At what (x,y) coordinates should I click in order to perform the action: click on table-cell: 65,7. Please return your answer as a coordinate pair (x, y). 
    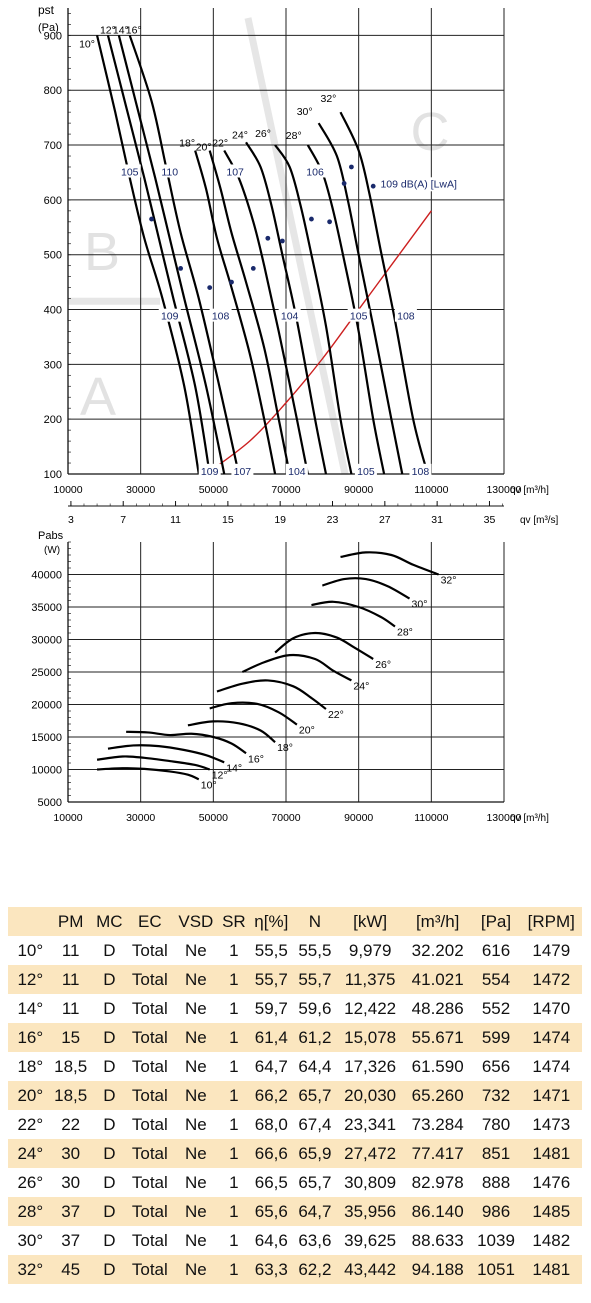
    Looking at the image, I should click on (315, 1182).